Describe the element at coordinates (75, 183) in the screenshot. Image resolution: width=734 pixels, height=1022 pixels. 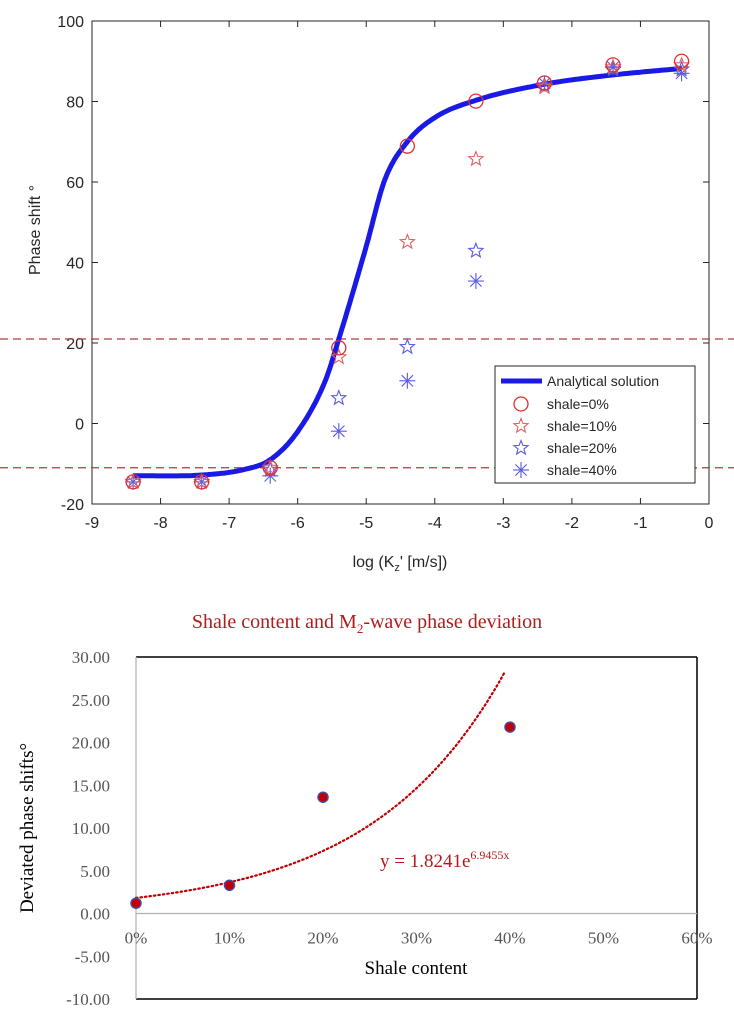
I see `y-tick-label: 60` at that location.